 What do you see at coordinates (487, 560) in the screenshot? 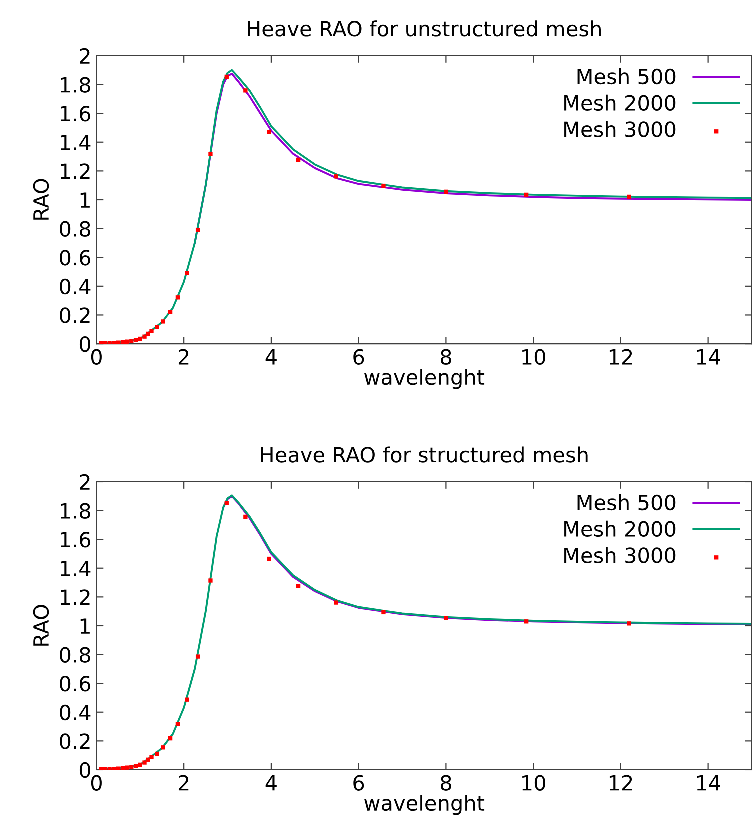
I see `line-series` at bounding box center [487, 560].